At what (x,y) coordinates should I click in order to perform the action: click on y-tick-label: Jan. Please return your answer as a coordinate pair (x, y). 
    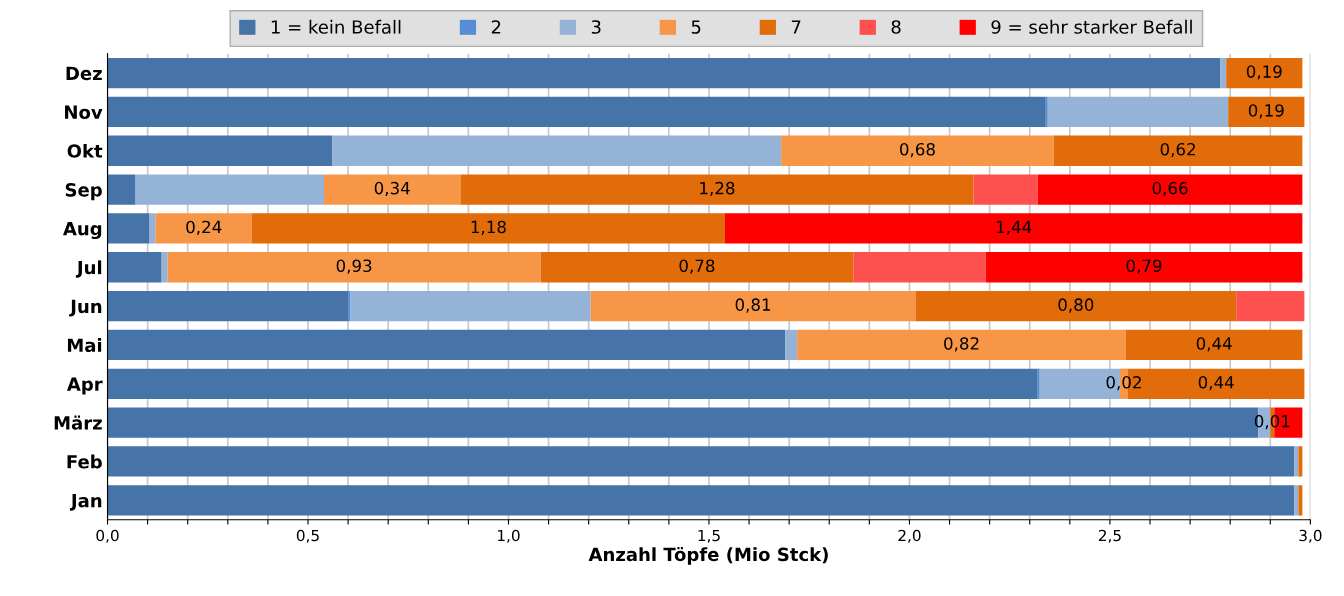
    Looking at the image, I should click on (85, 502).